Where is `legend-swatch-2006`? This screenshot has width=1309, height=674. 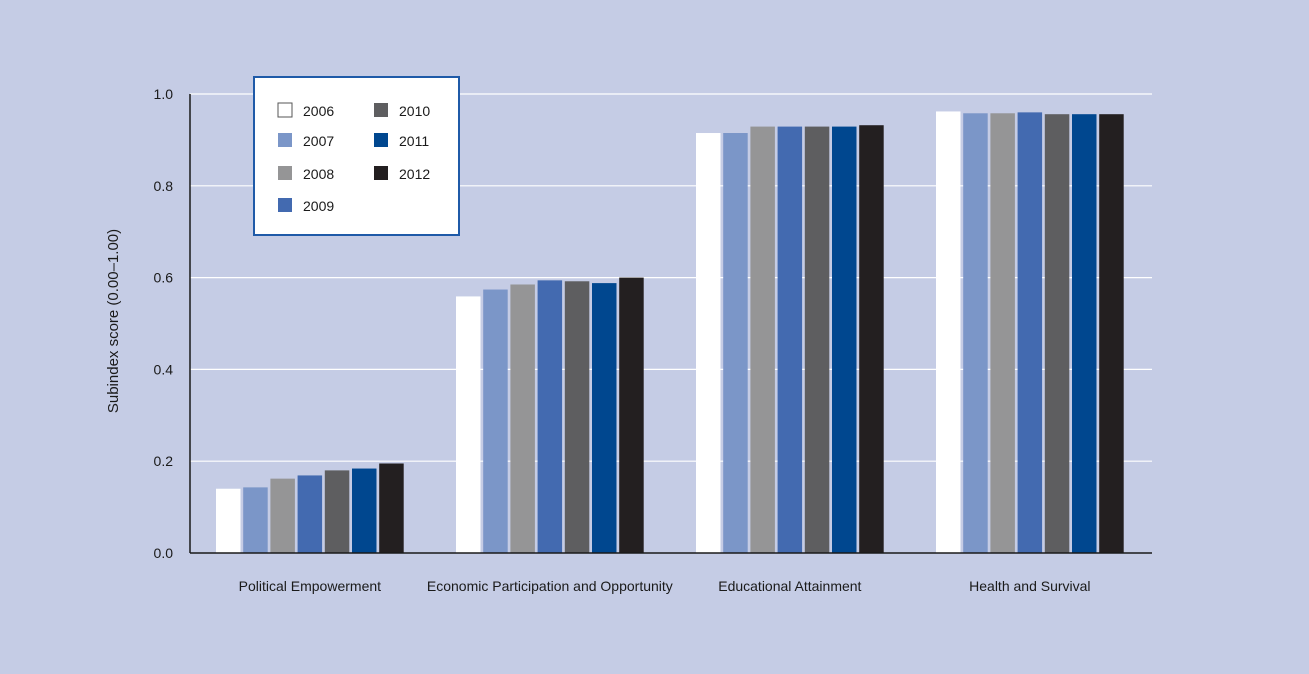
legend-swatch-2006 is located at coordinates (285, 110).